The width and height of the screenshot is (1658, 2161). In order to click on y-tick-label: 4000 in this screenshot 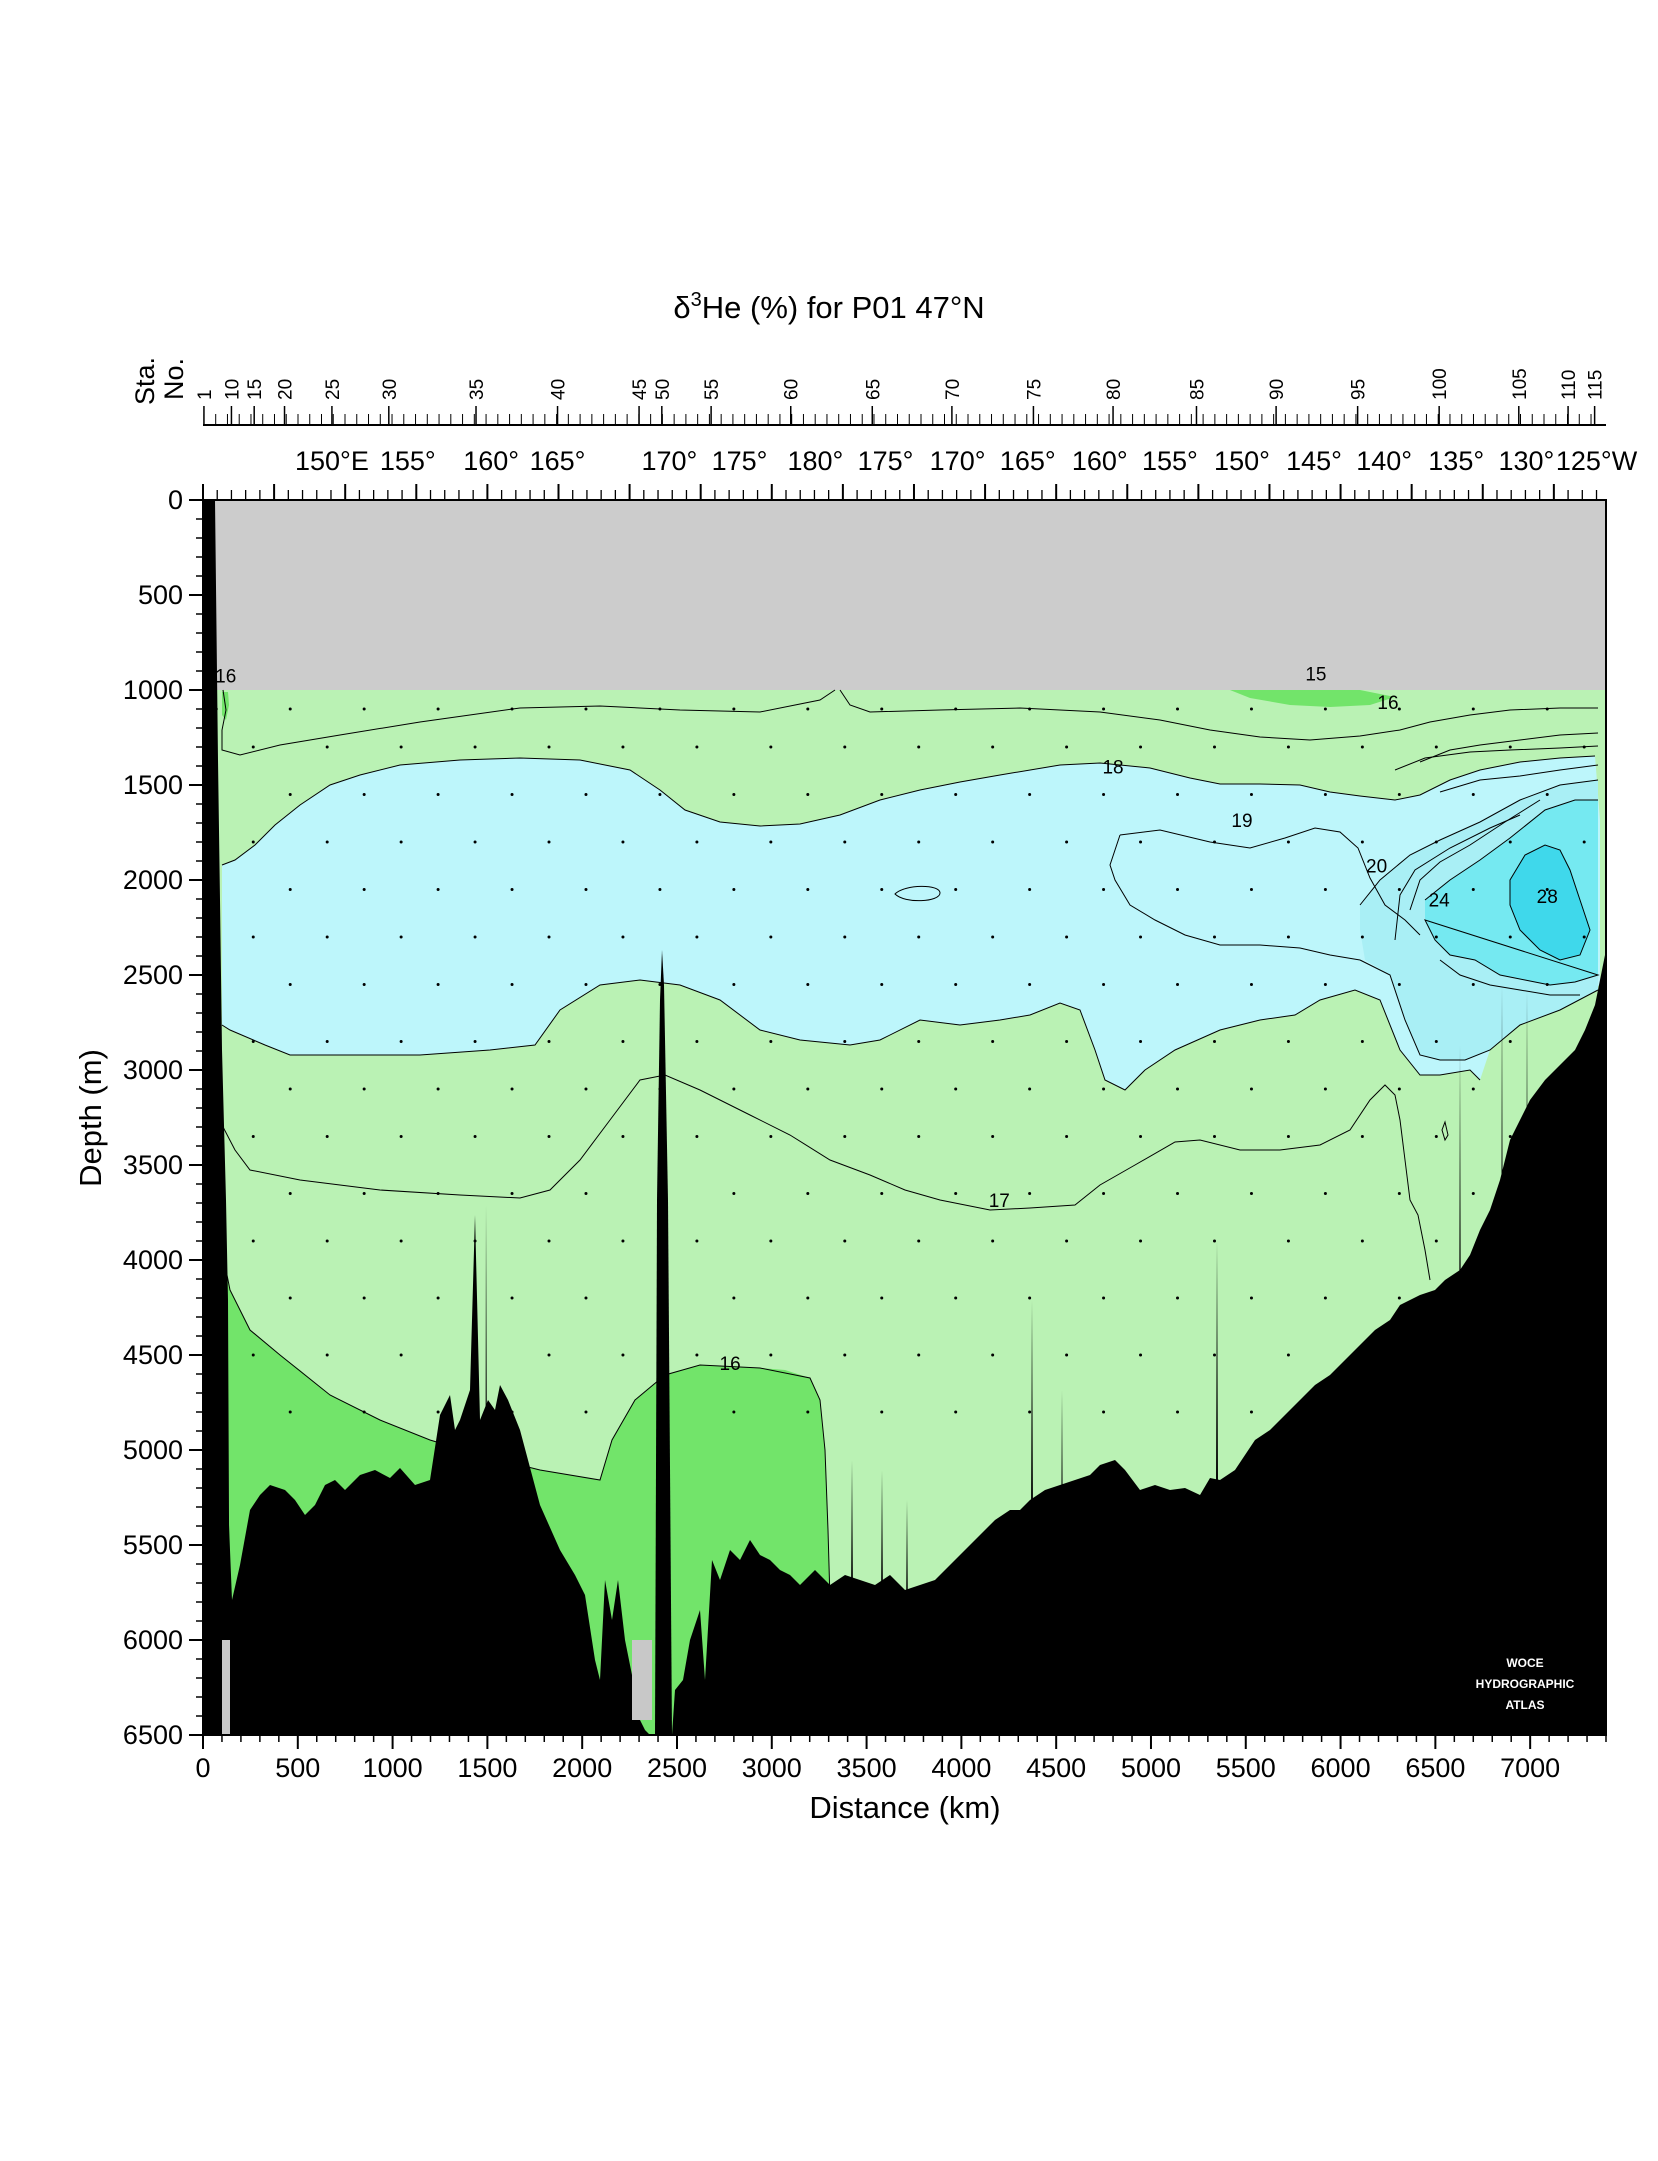, I will do `click(153, 1260)`.